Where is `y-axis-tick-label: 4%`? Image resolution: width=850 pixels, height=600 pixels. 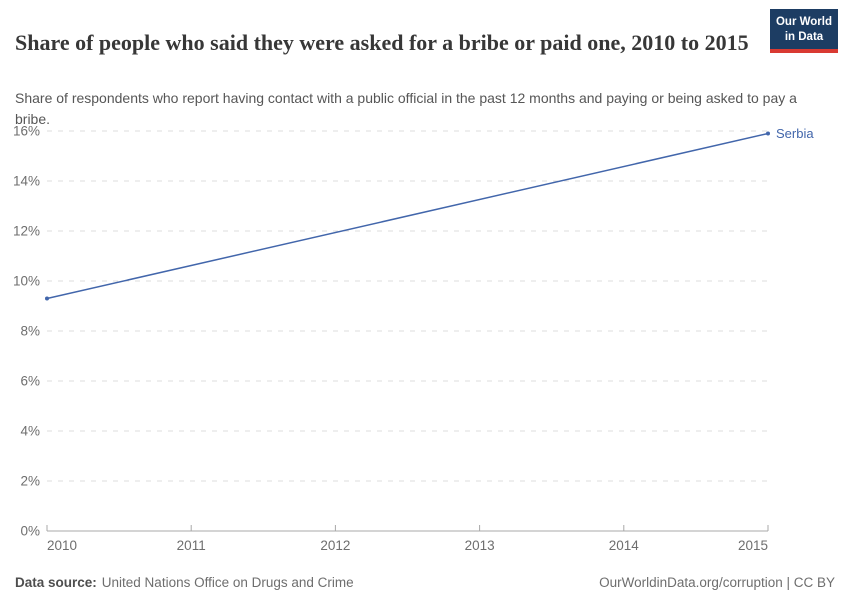
y-axis-tick-label: 4% is located at coordinates (30, 431).